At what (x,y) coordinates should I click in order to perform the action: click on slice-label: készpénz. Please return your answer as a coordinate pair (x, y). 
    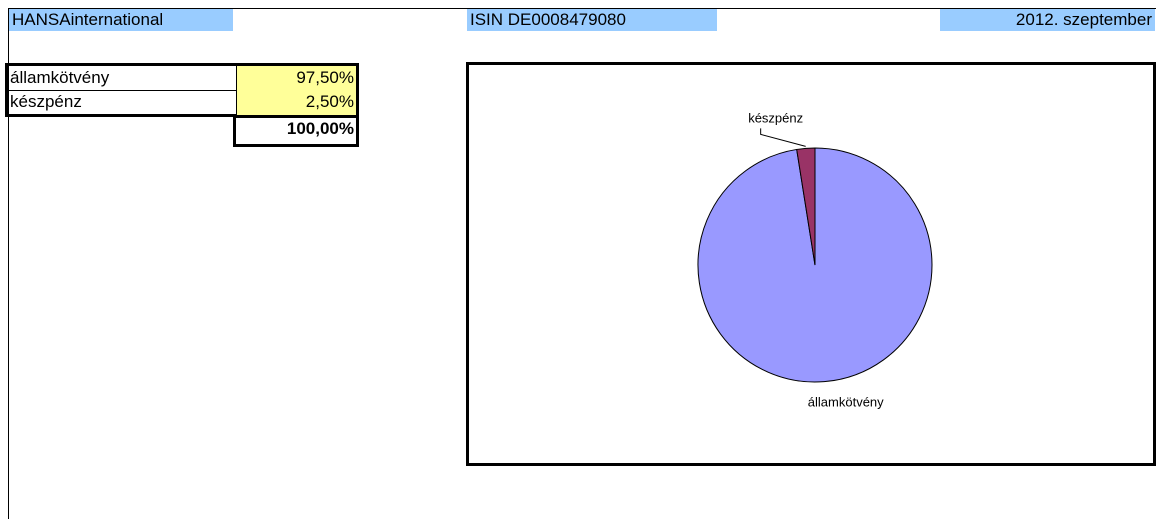
    Looking at the image, I should click on (775, 117).